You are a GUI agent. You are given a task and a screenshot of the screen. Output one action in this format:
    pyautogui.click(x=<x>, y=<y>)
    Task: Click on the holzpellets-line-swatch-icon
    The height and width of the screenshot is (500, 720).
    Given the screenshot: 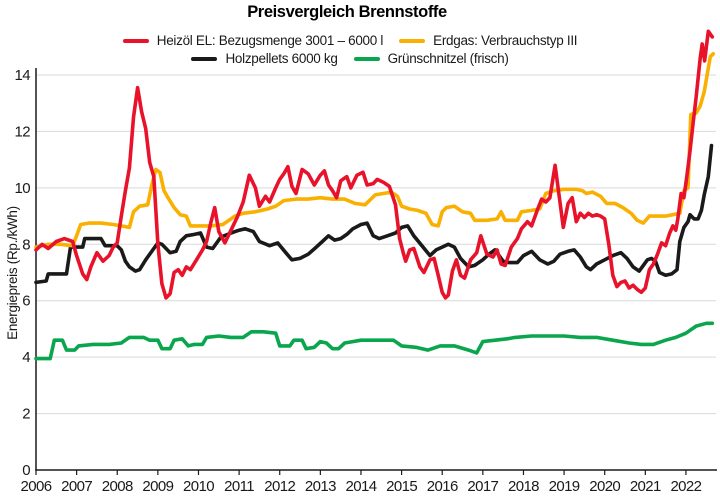 What is the action you would take?
    pyautogui.click(x=204, y=58)
    